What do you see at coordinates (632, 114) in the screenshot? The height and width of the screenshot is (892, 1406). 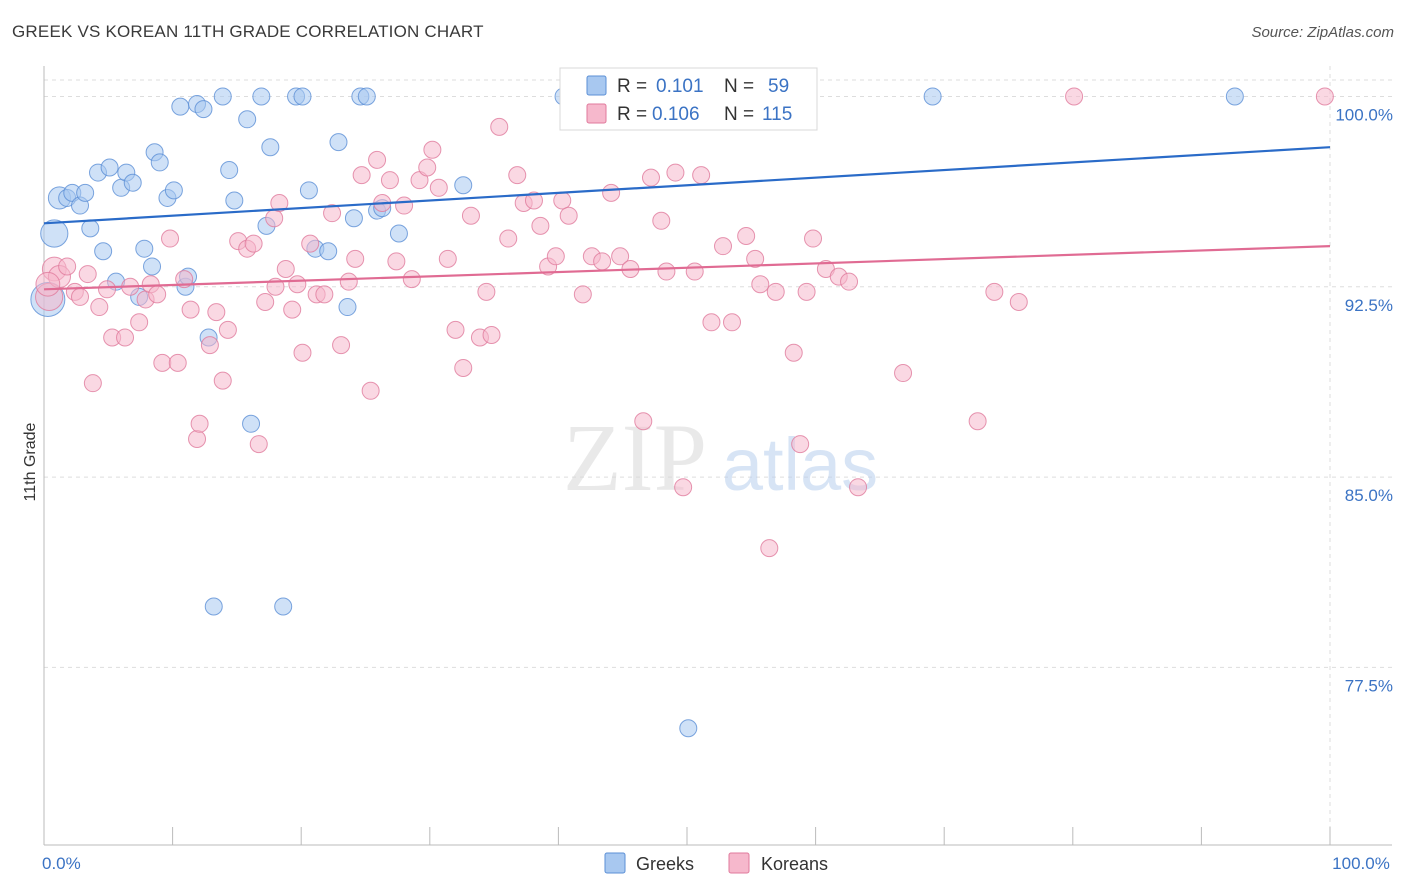 I see `legend-korean-r-label: R =` at bounding box center [632, 114].